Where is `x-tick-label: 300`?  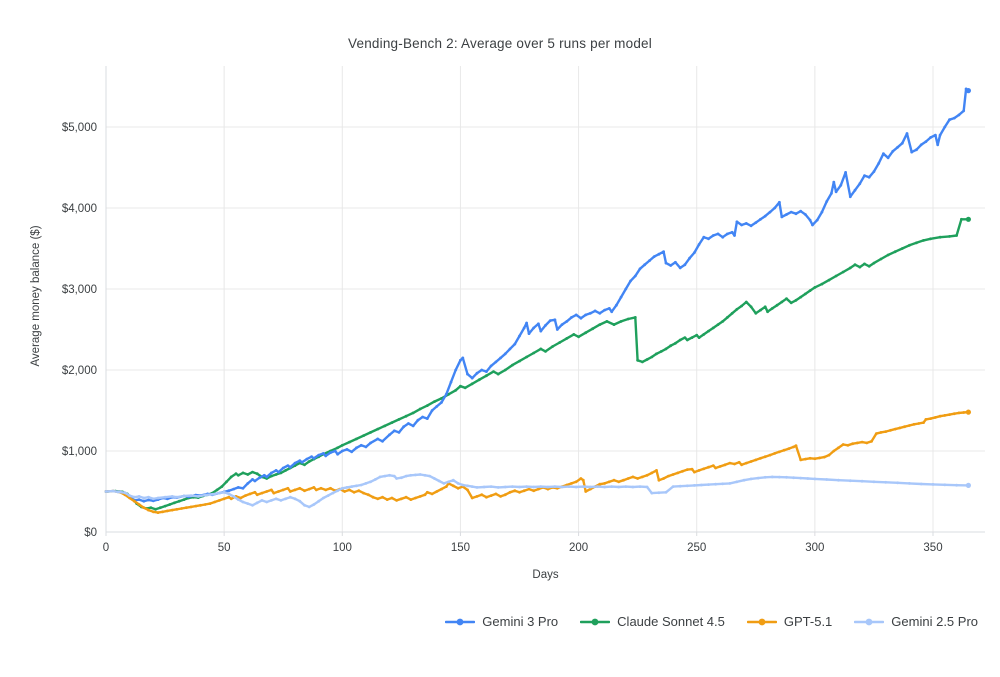
x-tick-label: 300 is located at coordinates (814, 548).